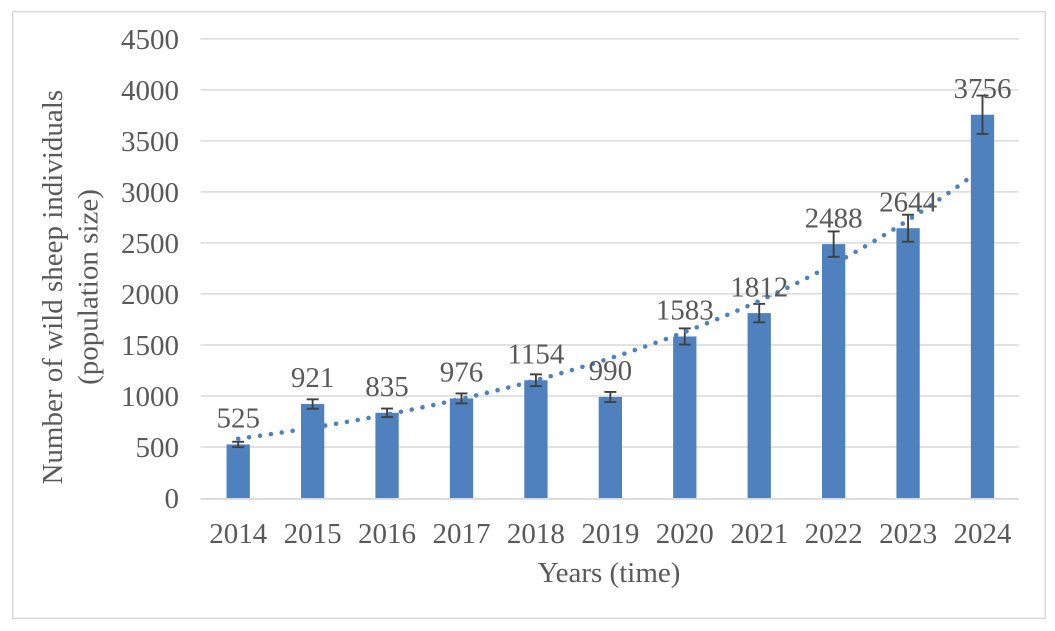  Describe the element at coordinates (150, 346) in the screenshot. I see `svg-text: 1500` at that location.